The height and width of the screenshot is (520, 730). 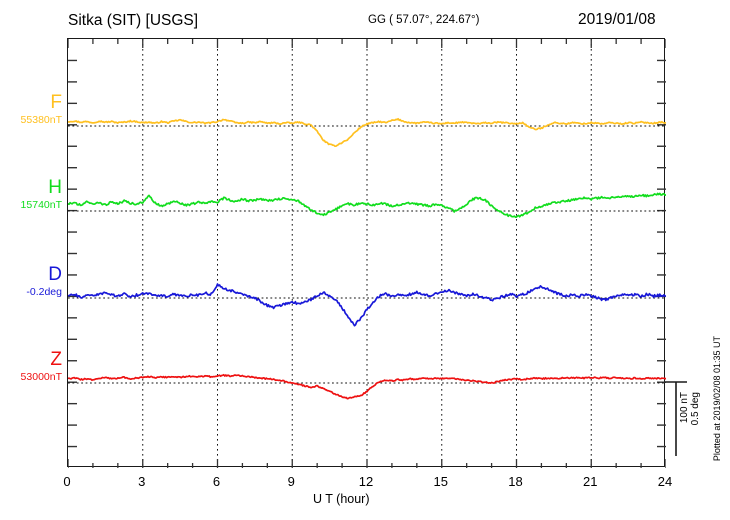 I want to click on x-tick-label: 3, so click(x=142, y=481).